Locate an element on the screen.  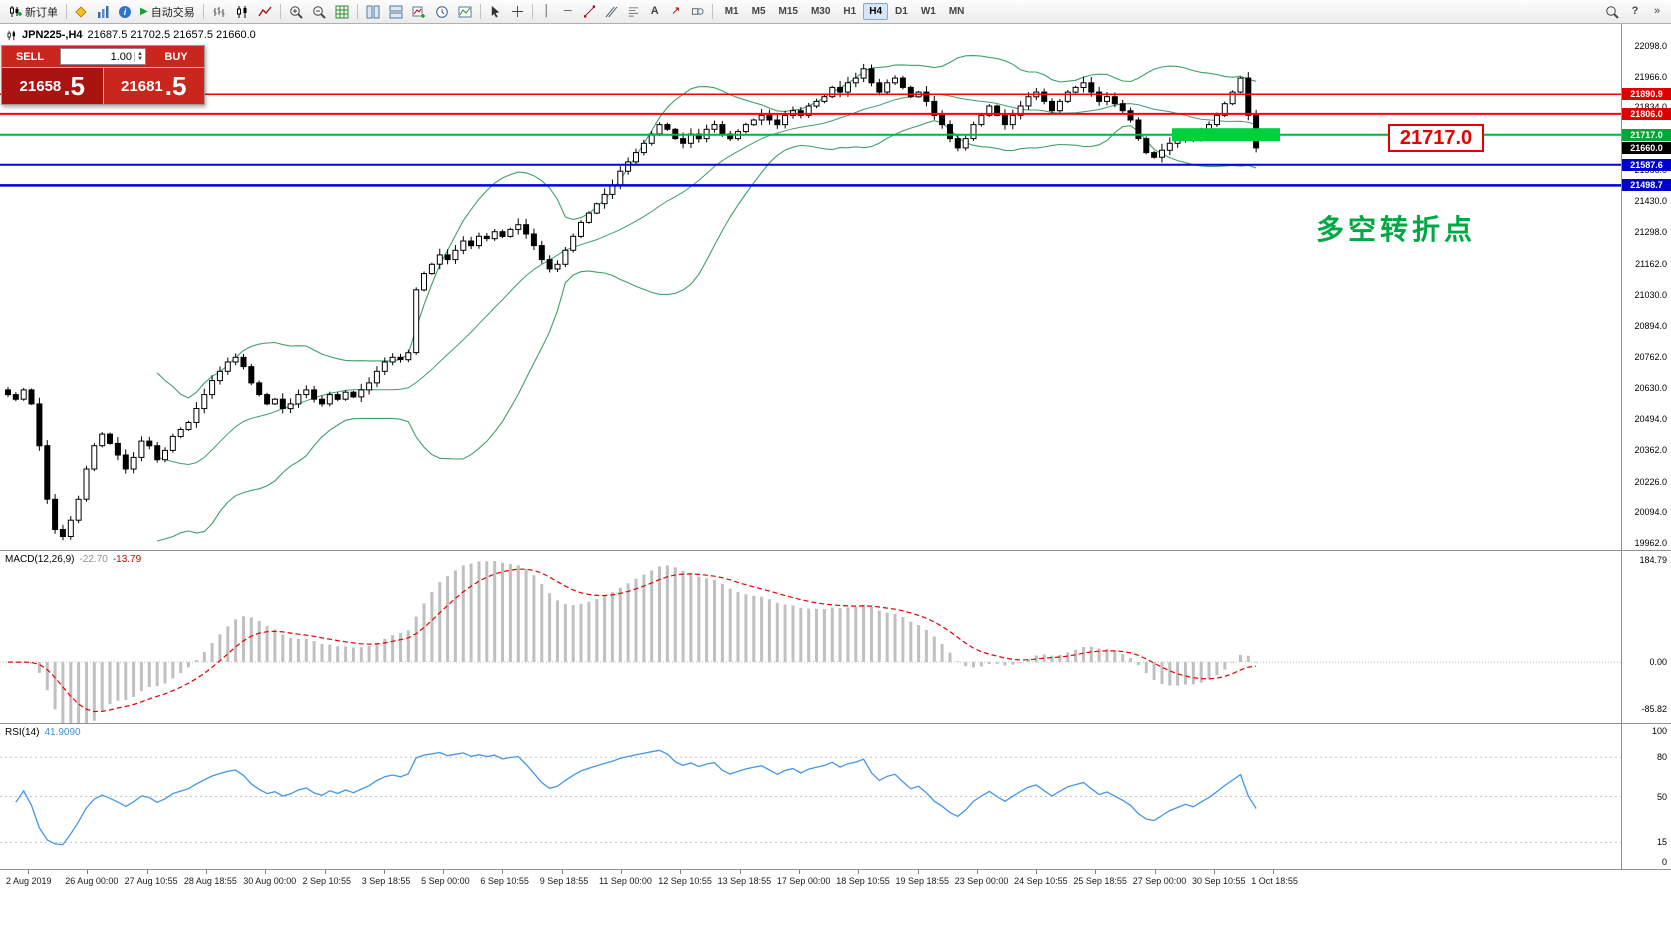
price-scale-label: 19962.0 is located at coordinates (1650, 543).